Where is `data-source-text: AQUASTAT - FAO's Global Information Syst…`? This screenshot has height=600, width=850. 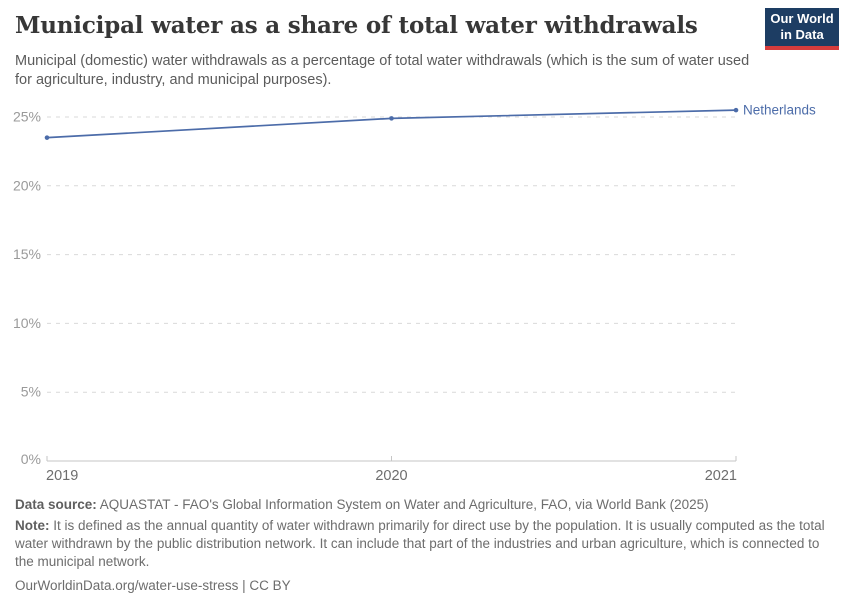
data-source-text: AQUASTAT - FAO's Global Information Syst… is located at coordinates (404, 504).